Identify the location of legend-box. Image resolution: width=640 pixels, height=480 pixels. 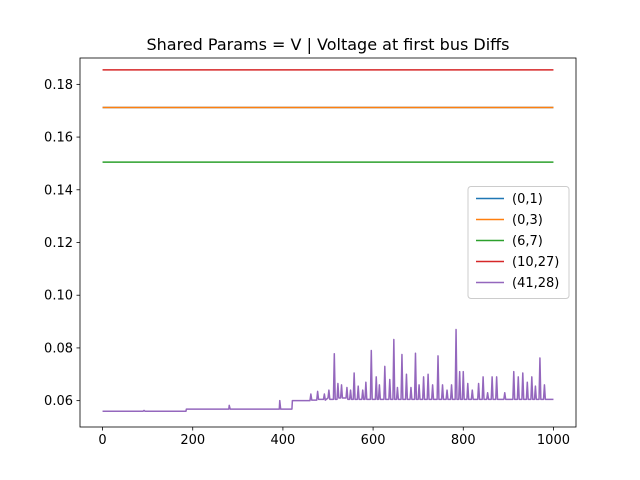
(518, 242).